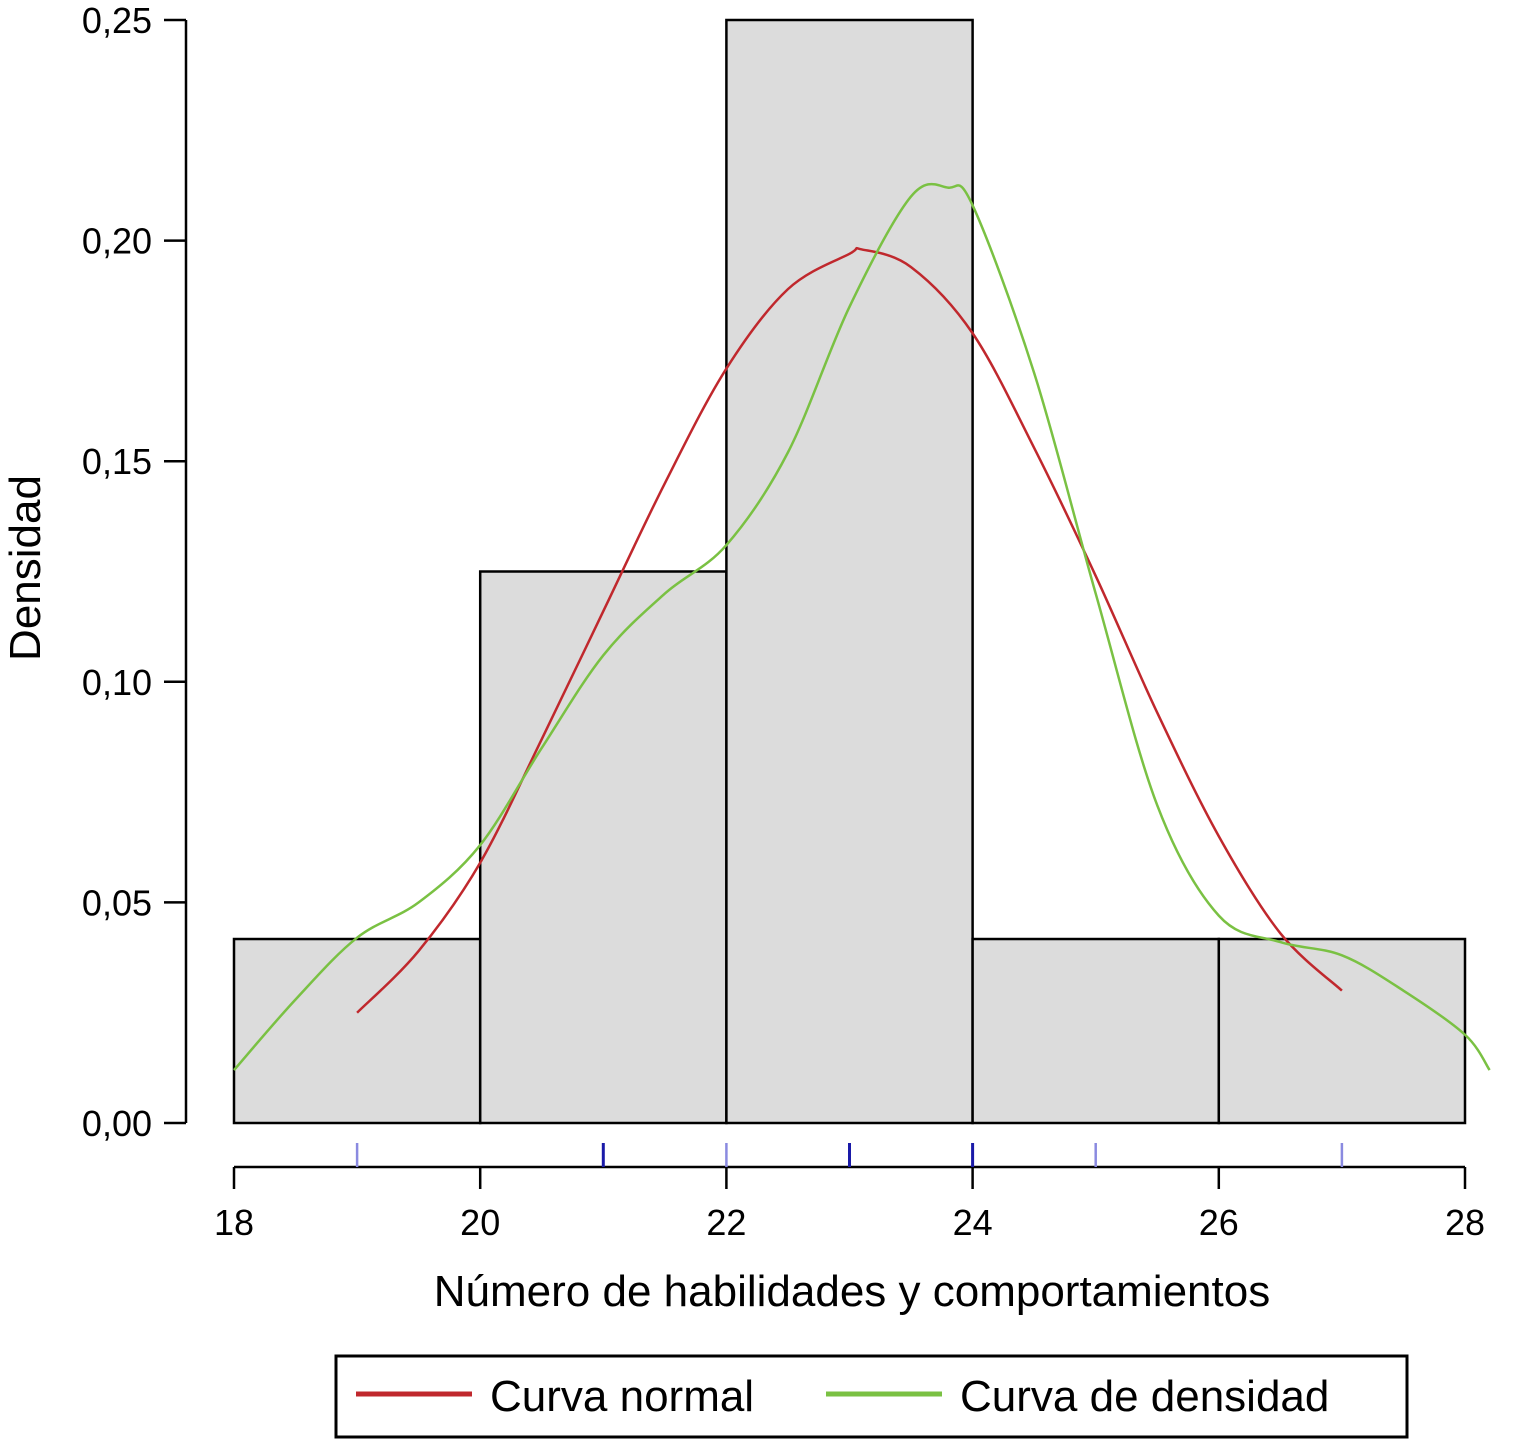 The width and height of the screenshot is (1521, 1439). What do you see at coordinates (25, 568) in the screenshot?
I see `y-axis-title: Densidad` at bounding box center [25, 568].